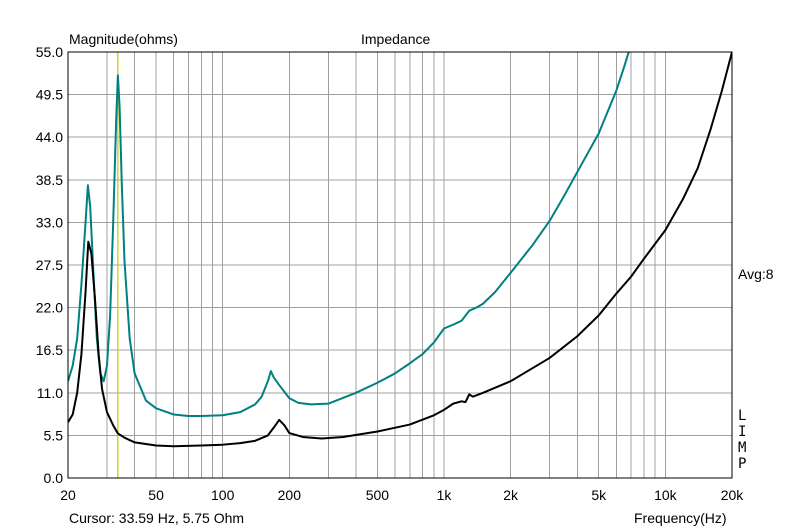 Image resolution: width=800 pixels, height=530 pixels. Describe the element at coordinates (156, 495) in the screenshot. I see `x-tick-label: 50` at that location.